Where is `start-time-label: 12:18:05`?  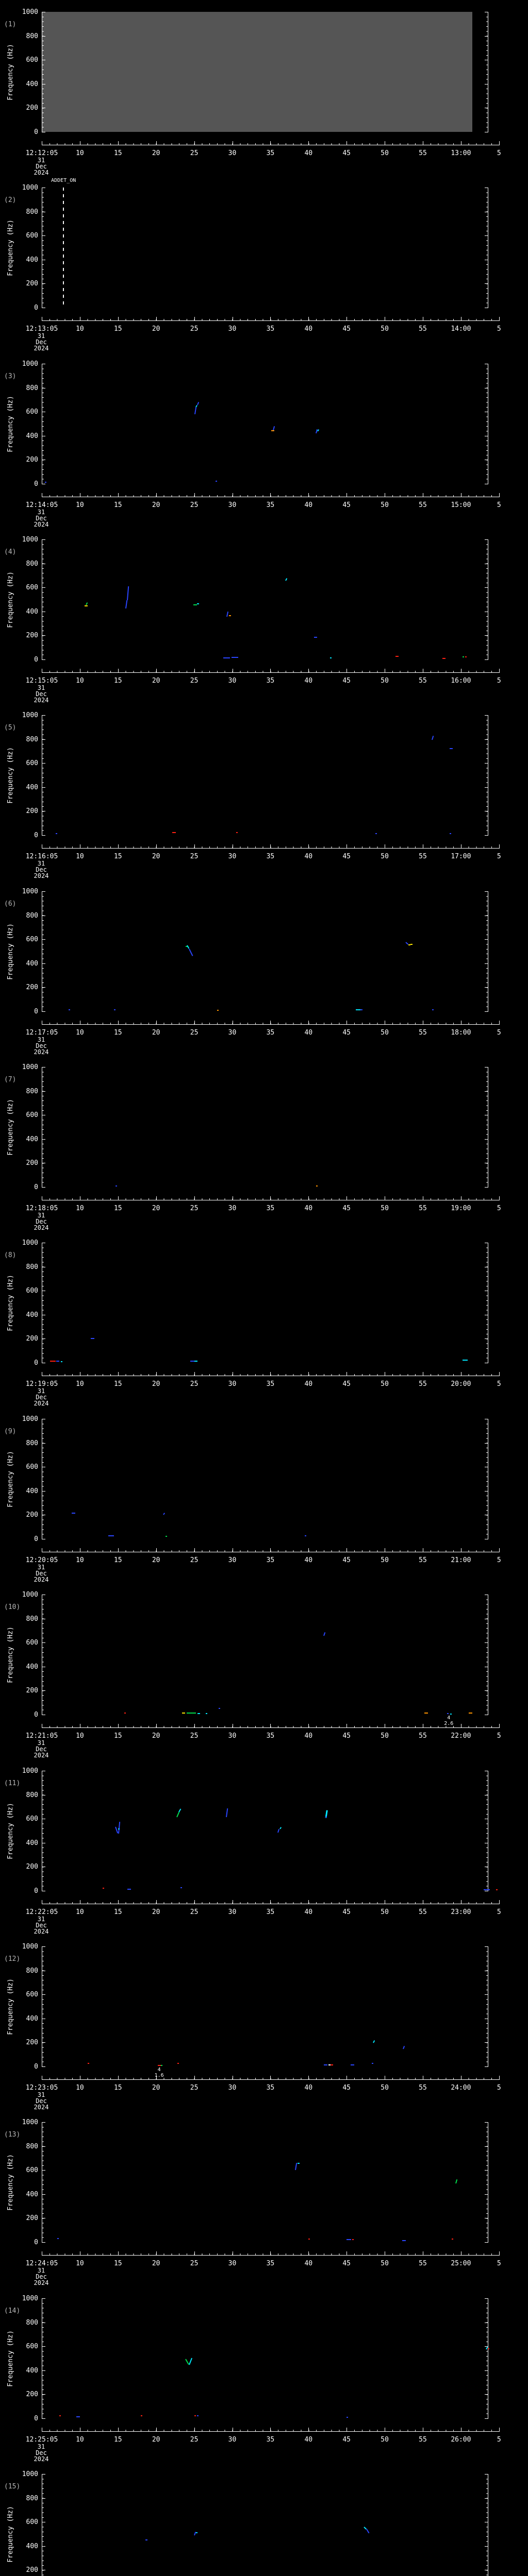
start-time-label: 12:18:05 is located at coordinates (41, 1208).